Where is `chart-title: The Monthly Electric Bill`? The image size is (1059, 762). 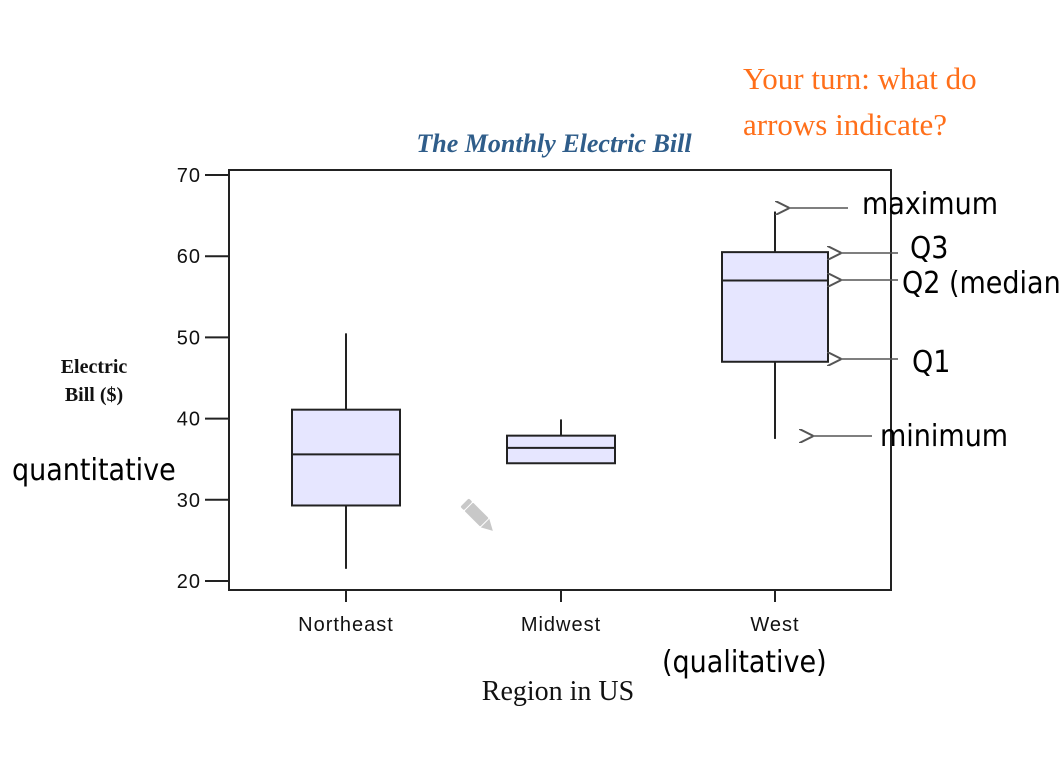 chart-title: The Monthly Electric Bill is located at coordinates (554, 143).